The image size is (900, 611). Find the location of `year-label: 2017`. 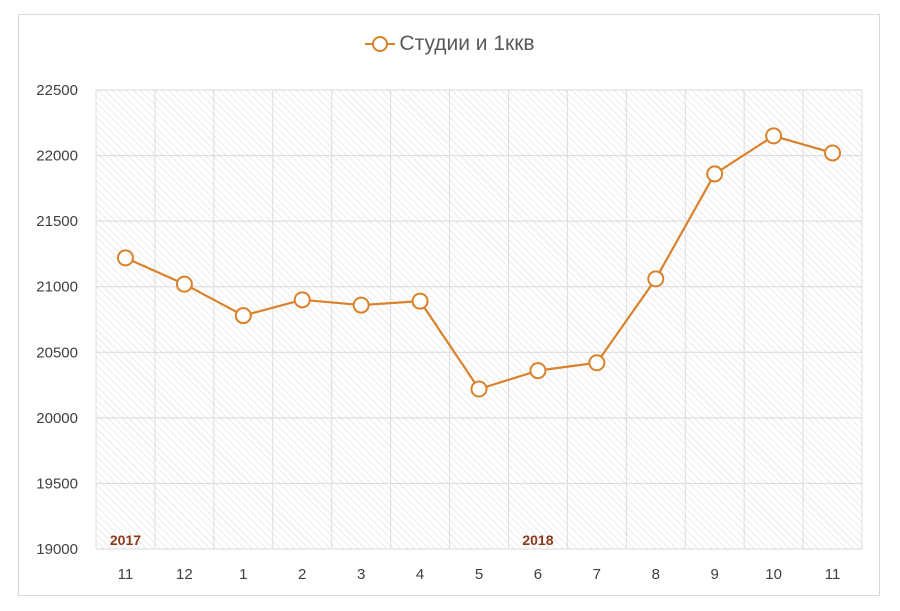

year-label: 2017 is located at coordinates (125, 540).